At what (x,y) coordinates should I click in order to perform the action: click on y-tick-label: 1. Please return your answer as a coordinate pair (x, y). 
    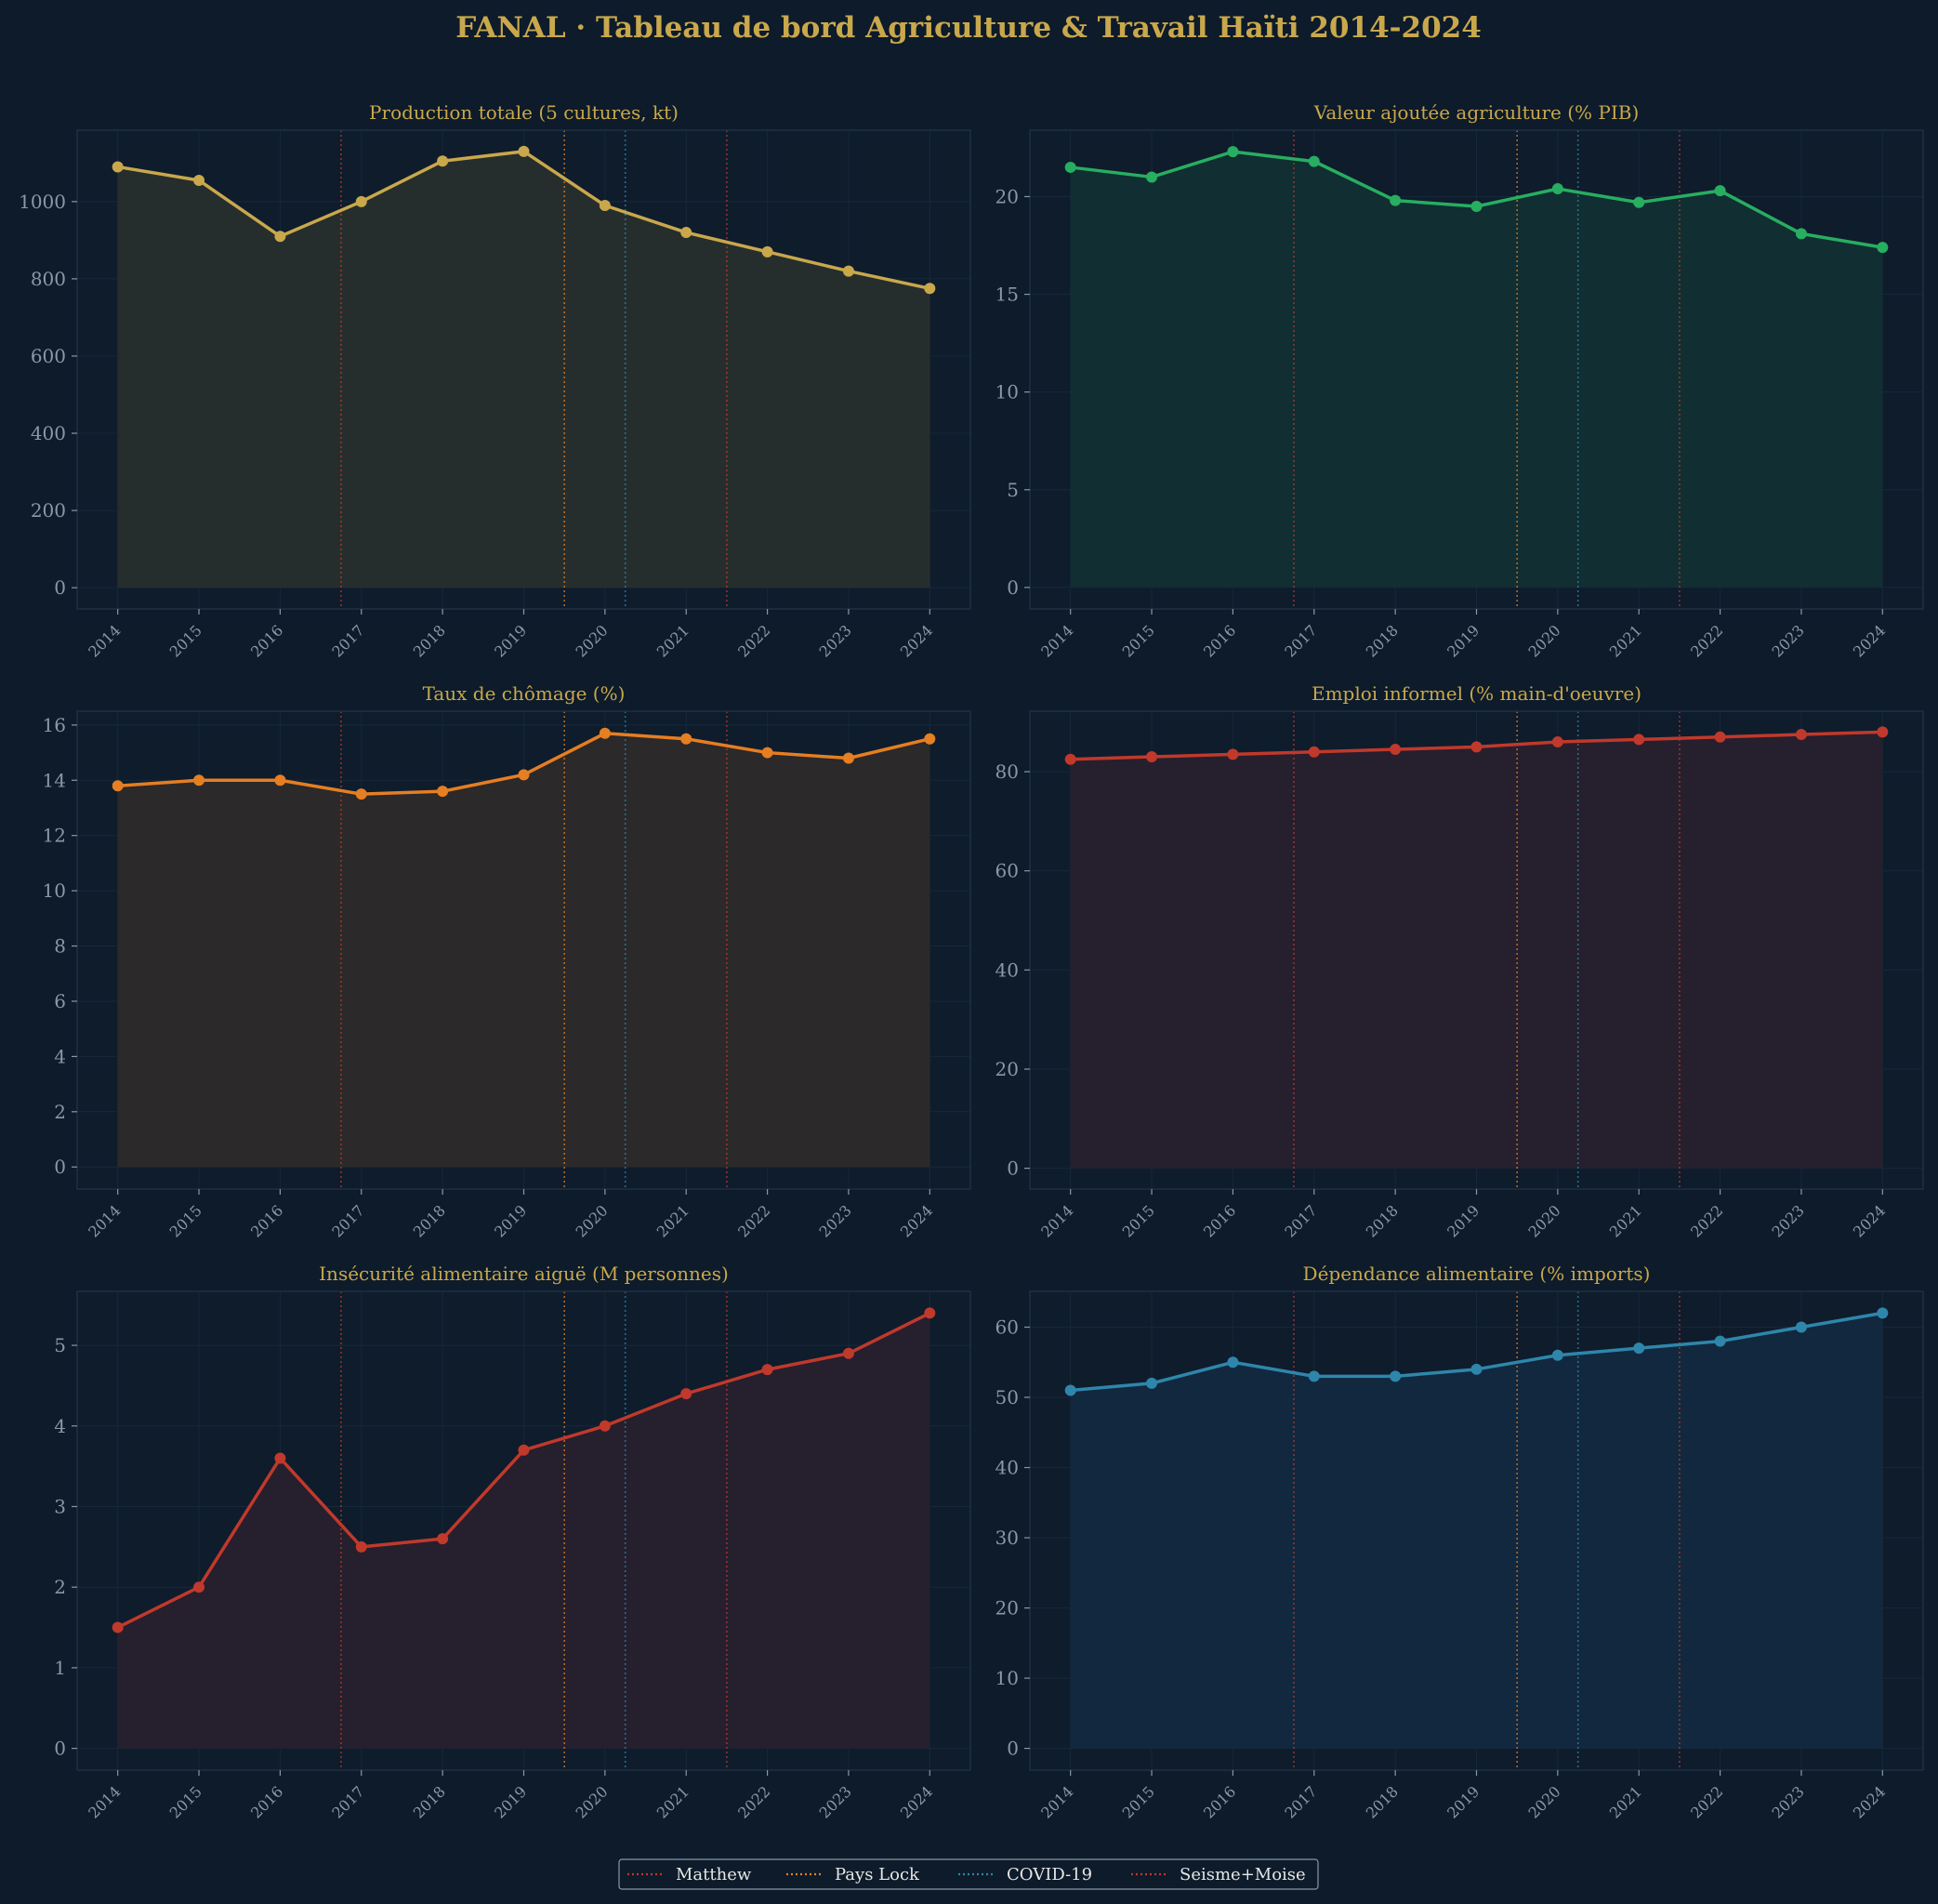
    Looking at the image, I should click on (60, 1668).